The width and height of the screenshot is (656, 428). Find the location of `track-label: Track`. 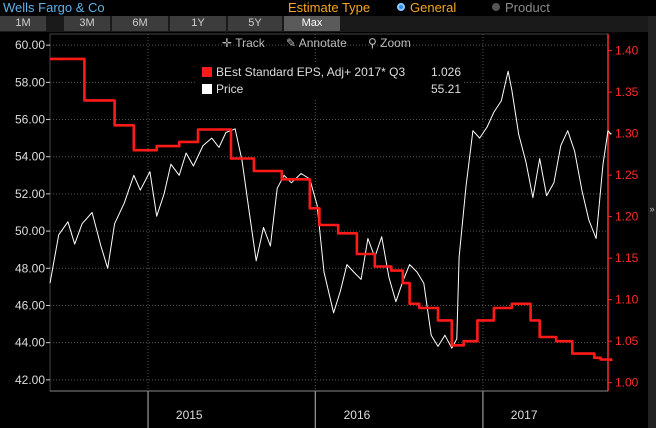

track-label: Track is located at coordinates (250, 43).